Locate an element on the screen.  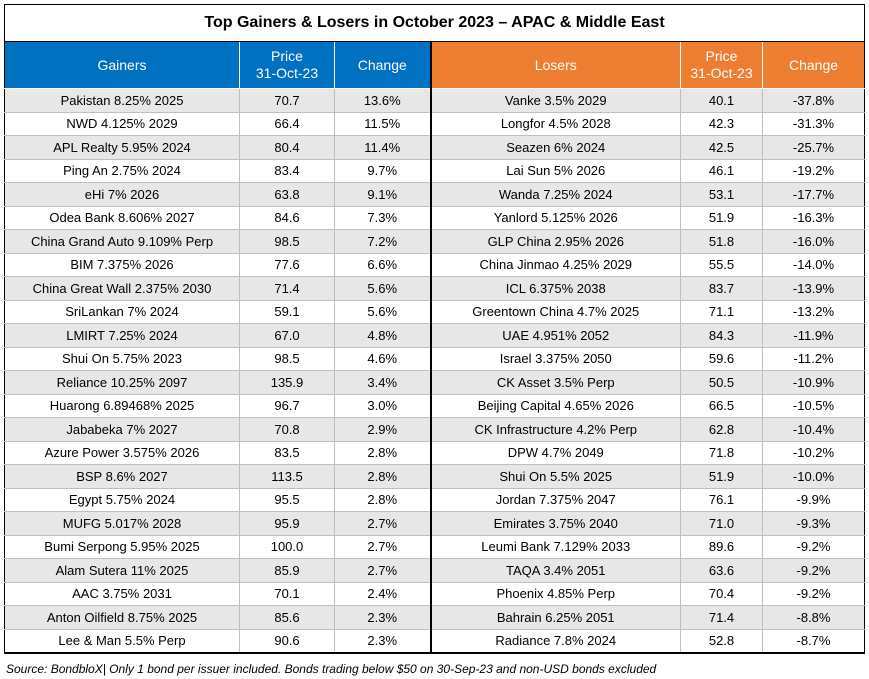
gainer-change: 9.7% is located at coordinates (382, 170).